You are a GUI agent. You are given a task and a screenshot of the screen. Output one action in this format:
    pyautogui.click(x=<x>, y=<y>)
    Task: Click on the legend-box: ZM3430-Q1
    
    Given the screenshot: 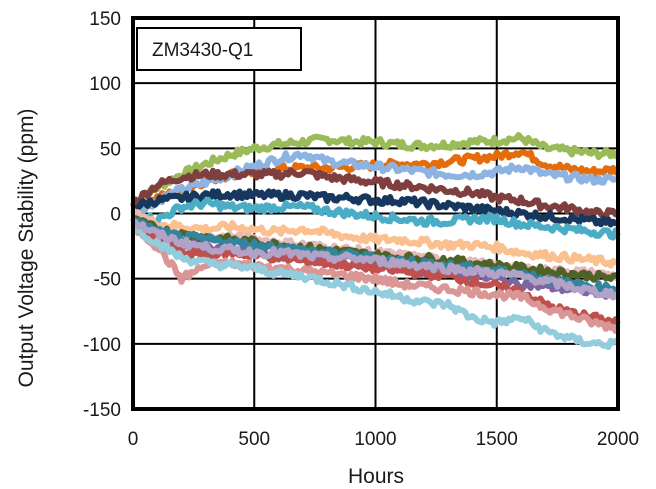 What is the action you would take?
    pyautogui.click(x=219, y=49)
    